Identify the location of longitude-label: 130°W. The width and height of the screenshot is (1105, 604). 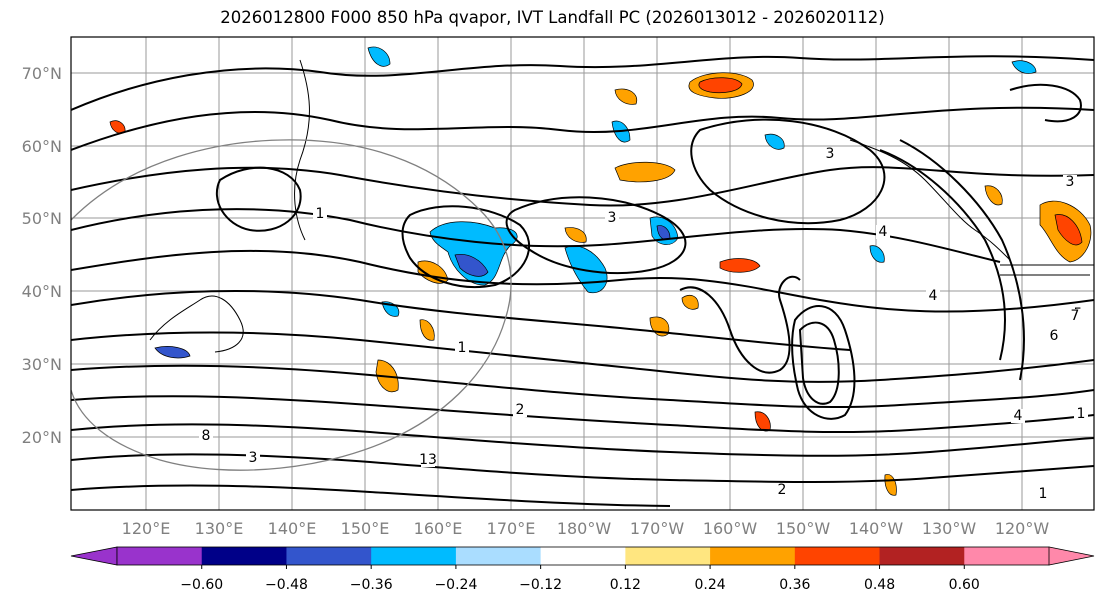
(949, 528).